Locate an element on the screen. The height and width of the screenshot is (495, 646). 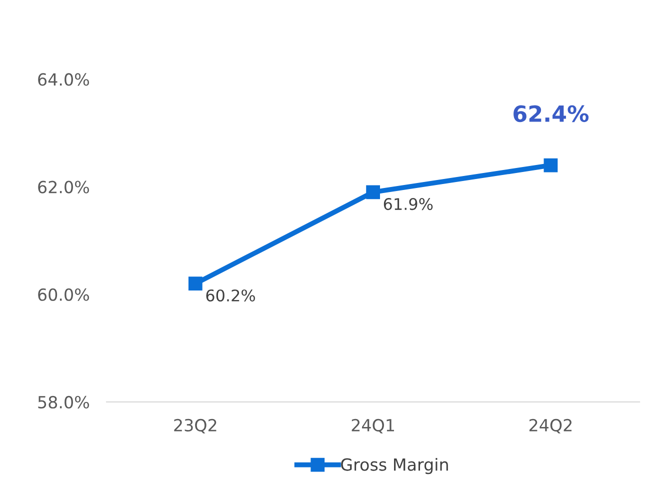
y-tick-label: 58.0% is located at coordinates (64, 402).